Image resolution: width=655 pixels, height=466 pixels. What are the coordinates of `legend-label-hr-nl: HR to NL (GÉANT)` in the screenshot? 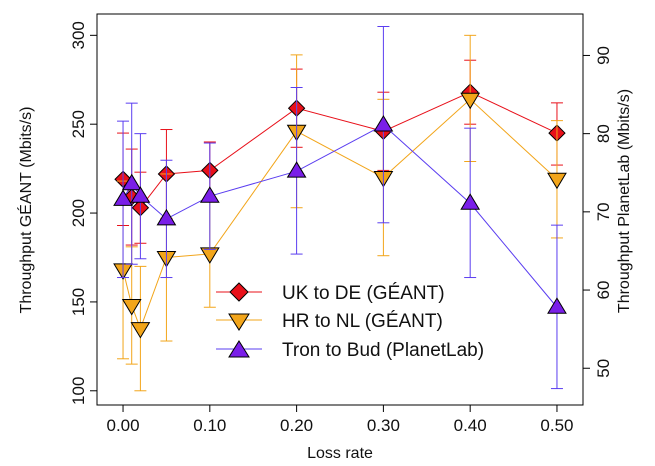 It's located at (362, 321).